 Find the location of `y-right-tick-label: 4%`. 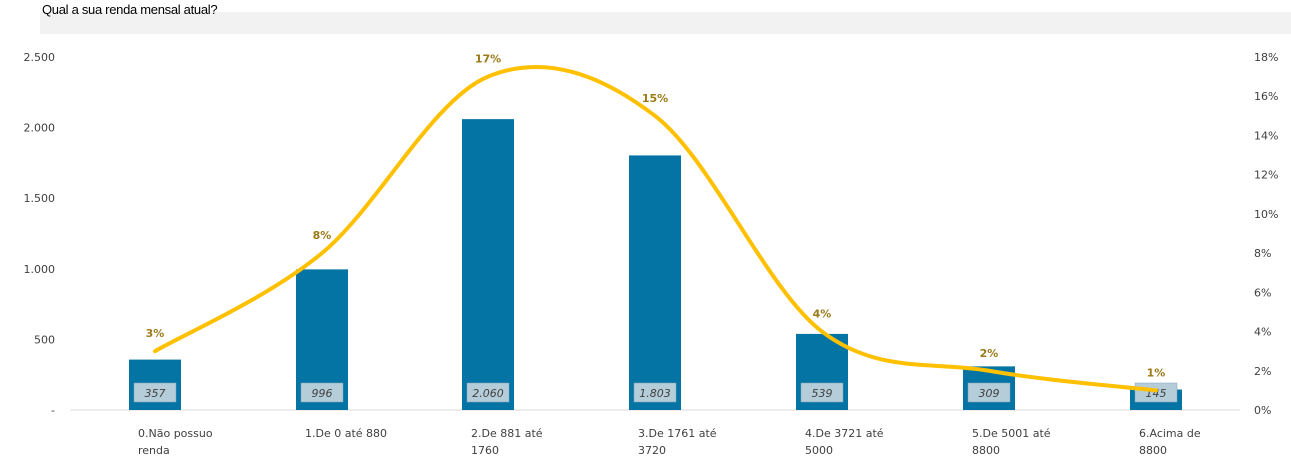

y-right-tick-label: 4% is located at coordinates (1262, 332).